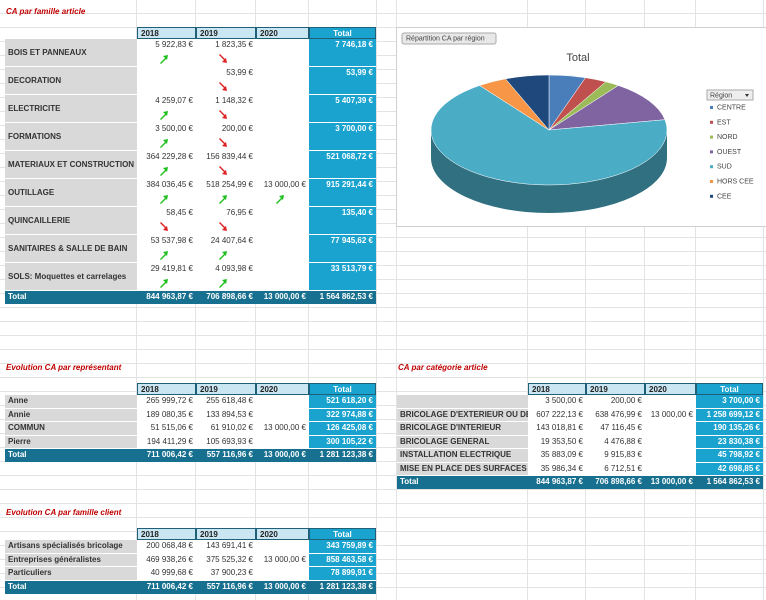 The width and height of the screenshot is (766, 600). I want to click on value-cell: 133 894,53 €, so click(226, 415).